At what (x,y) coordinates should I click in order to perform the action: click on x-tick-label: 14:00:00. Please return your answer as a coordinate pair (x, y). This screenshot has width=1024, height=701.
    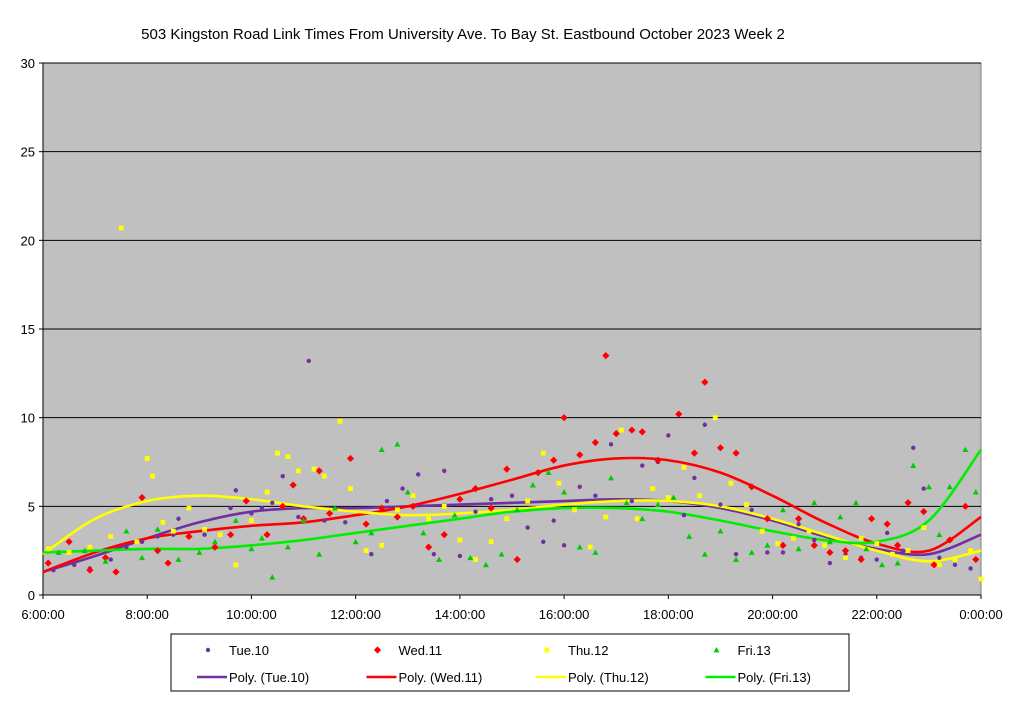
    Looking at the image, I should click on (460, 614).